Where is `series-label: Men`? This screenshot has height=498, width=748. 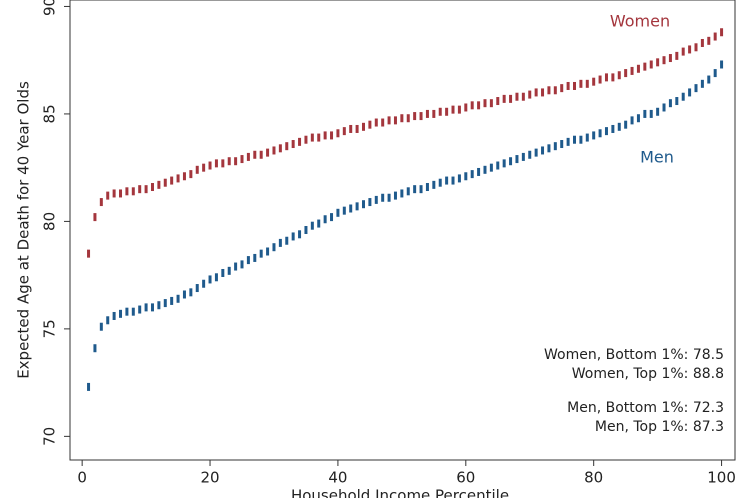 series-label: Men is located at coordinates (657, 157).